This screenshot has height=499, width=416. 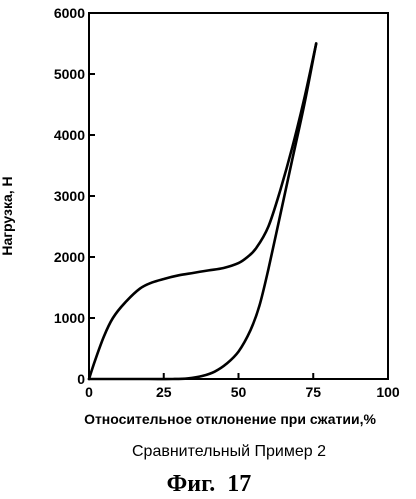 What do you see at coordinates (229, 451) in the screenshot?
I see `figure-caption: Сравнительный Пример 2` at bounding box center [229, 451].